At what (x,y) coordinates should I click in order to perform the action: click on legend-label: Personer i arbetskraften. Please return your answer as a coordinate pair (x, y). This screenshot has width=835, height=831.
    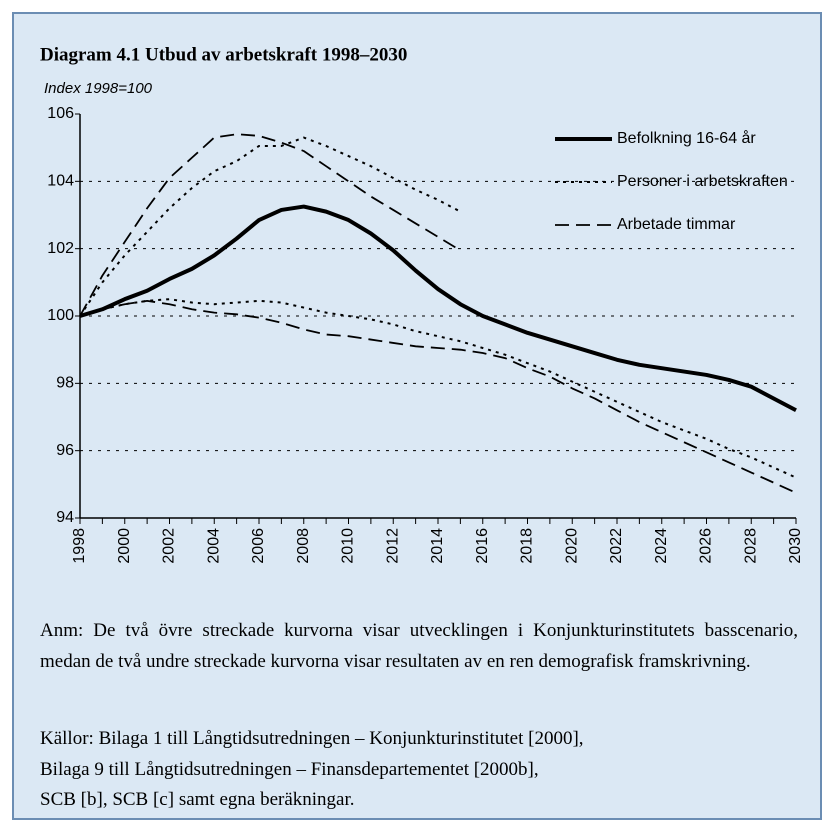
    Looking at the image, I should click on (702, 181).